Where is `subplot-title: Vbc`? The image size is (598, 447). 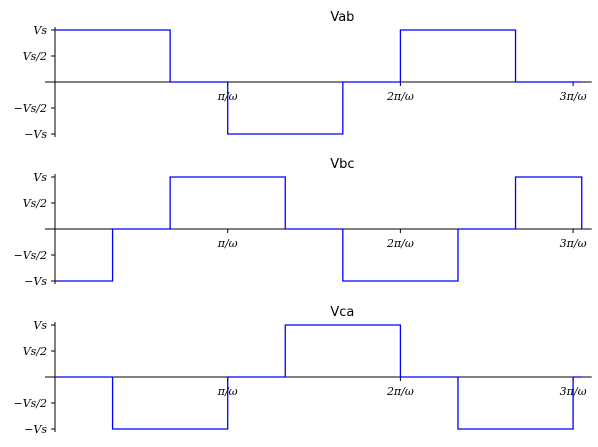 subplot-title: Vbc is located at coordinates (342, 164).